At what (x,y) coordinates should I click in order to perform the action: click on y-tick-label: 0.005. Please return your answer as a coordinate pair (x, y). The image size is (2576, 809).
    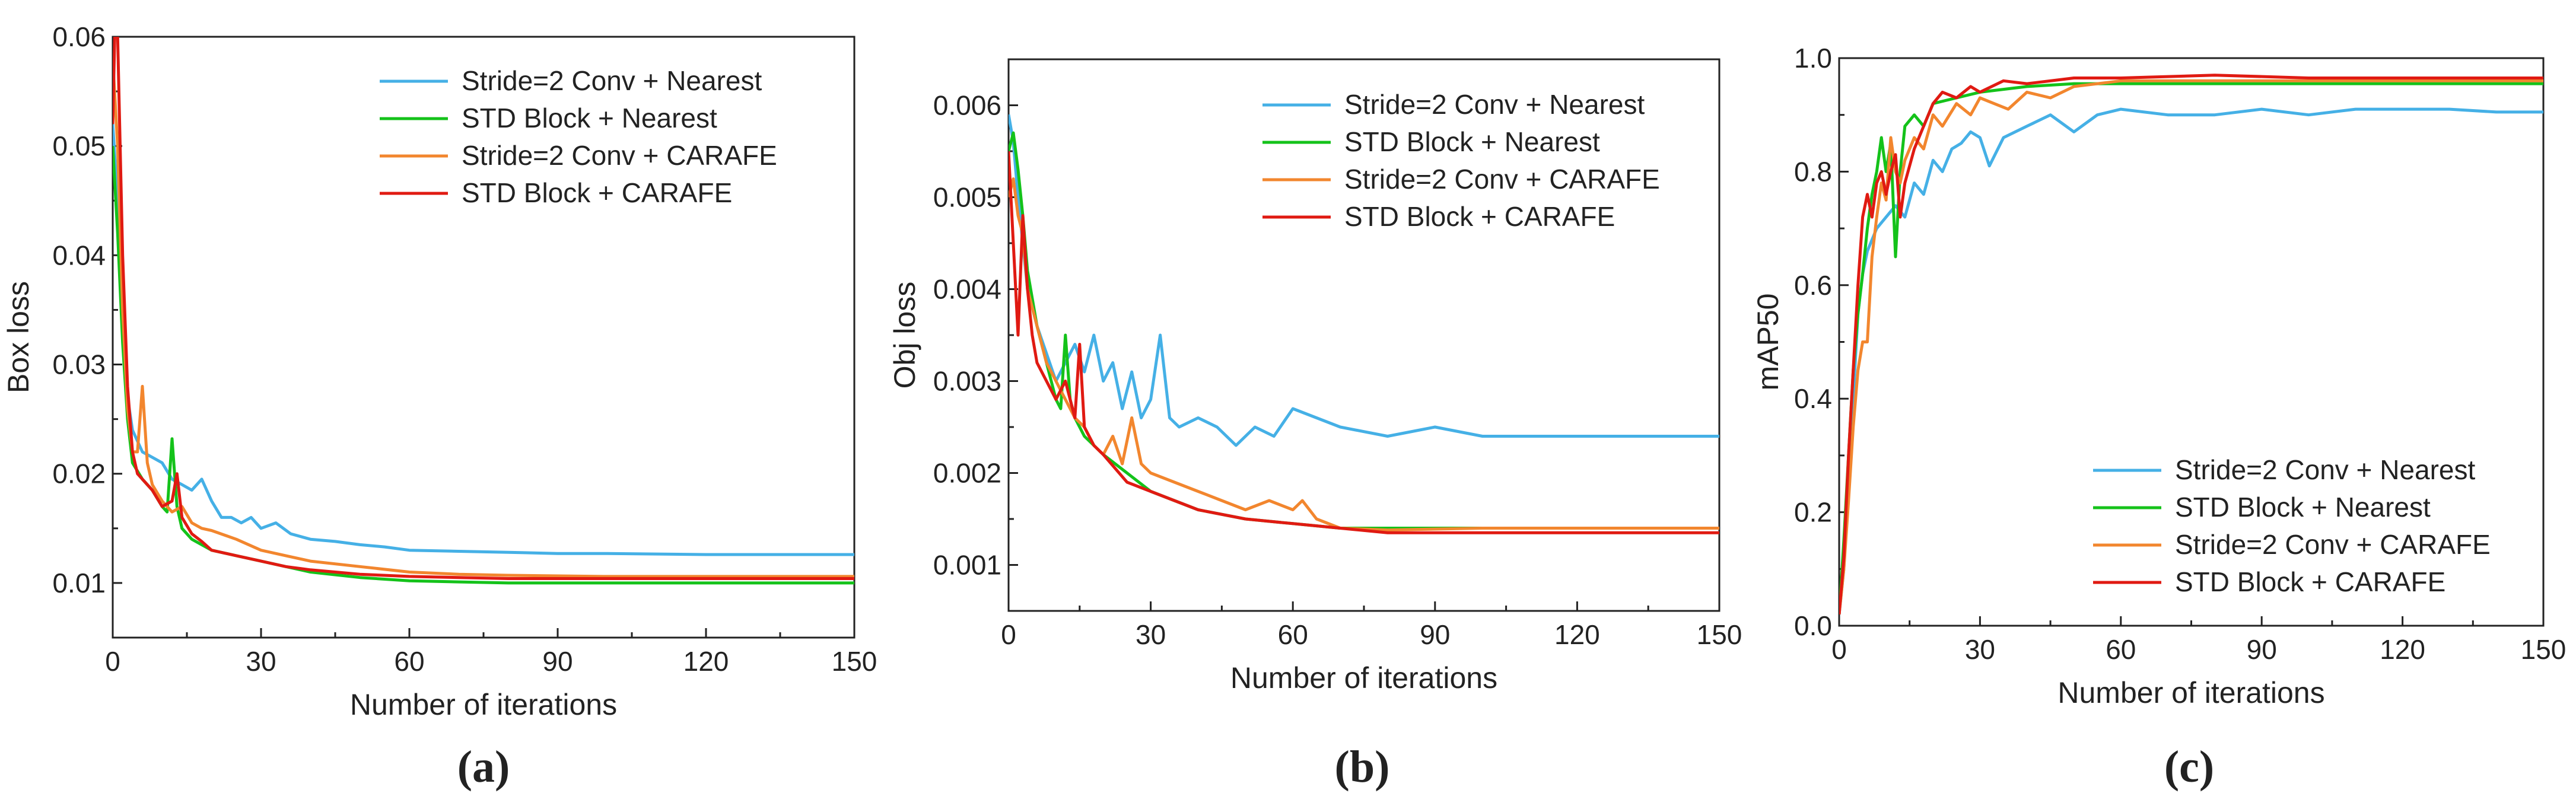
    Looking at the image, I should click on (967, 197).